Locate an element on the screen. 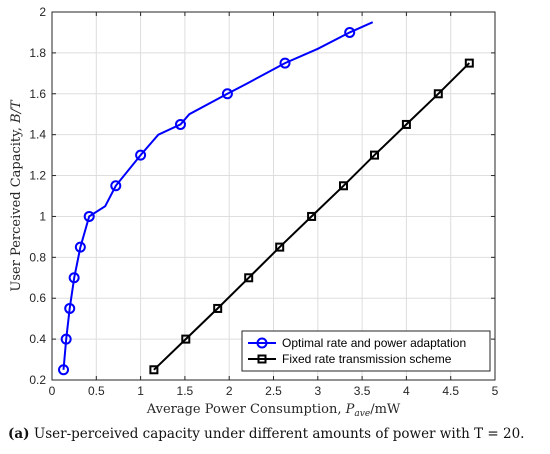  y-tick-label: 1.2 is located at coordinates (37, 176).